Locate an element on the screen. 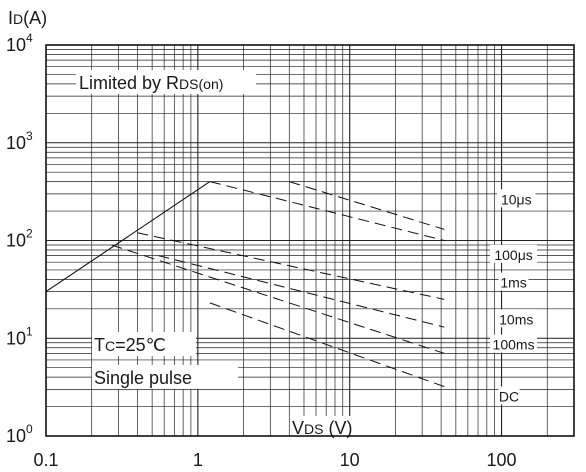 This screenshot has height=472, width=586. y-tick-label: 10¹ is located at coordinates (19, 336).